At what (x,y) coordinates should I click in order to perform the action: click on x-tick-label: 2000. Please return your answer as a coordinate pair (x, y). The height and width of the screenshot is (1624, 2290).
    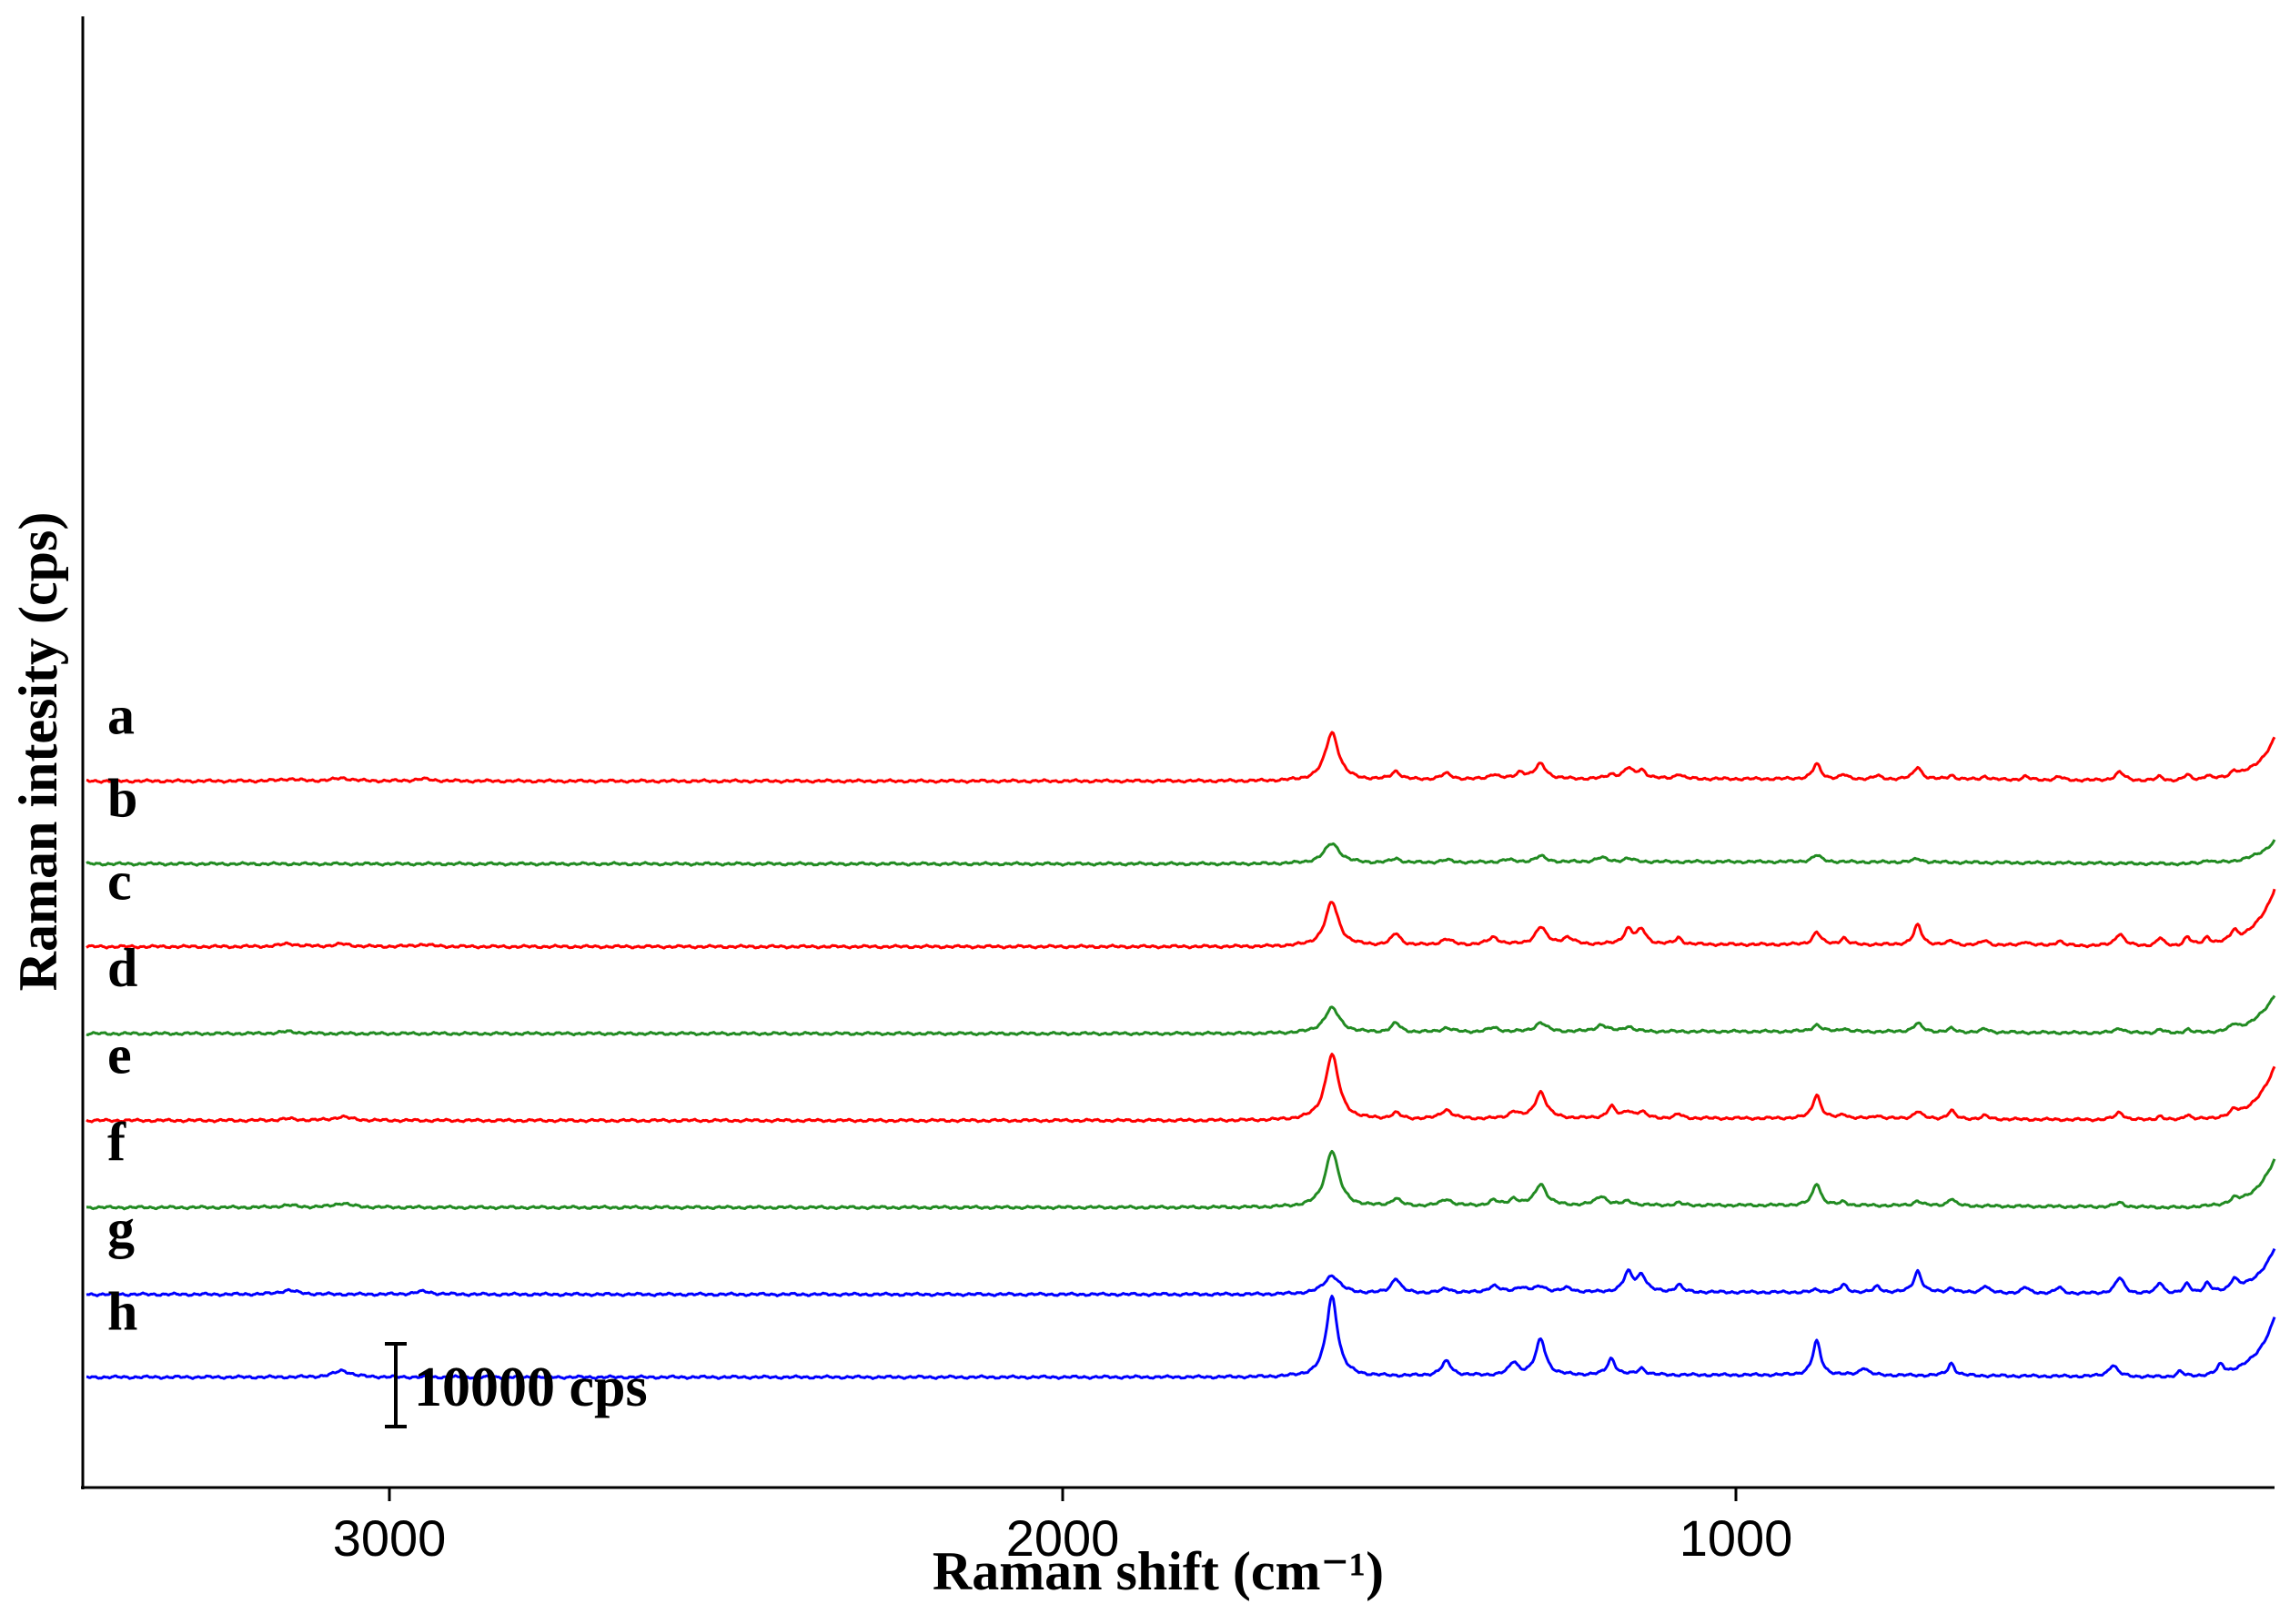
    Looking at the image, I should click on (1063, 1538).